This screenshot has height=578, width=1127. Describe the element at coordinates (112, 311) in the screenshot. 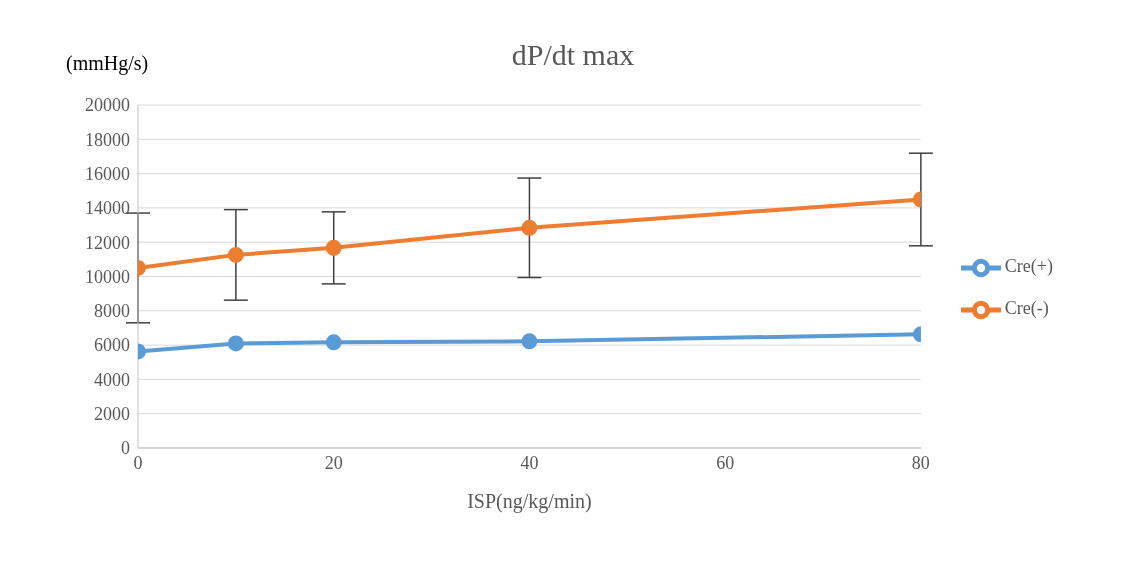

I see `y-tick-label: 8000` at that location.